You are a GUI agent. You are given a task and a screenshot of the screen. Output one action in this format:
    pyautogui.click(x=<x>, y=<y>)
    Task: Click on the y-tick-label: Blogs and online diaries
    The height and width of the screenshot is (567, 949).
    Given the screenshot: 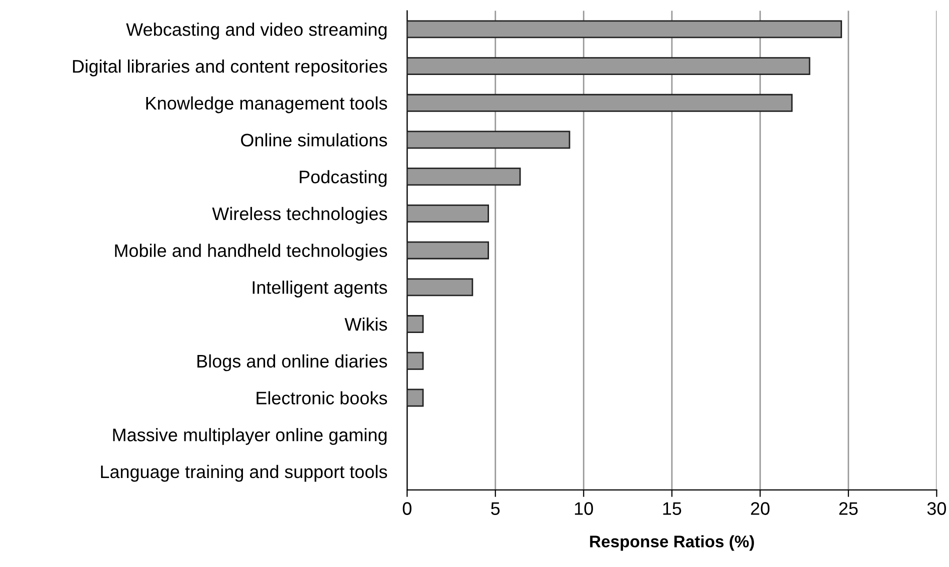 What is the action you would take?
    pyautogui.click(x=292, y=363)
    